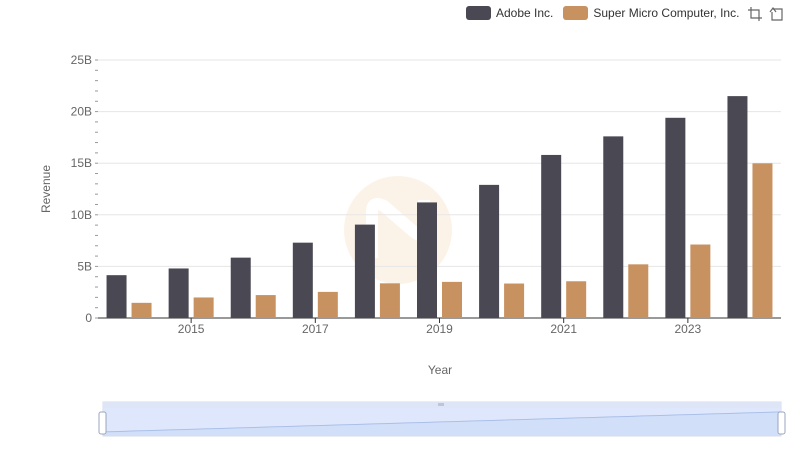  Describe the element at coordinates (240, 287) in the screenshot. I see `bar-adobe-2016` at that location.